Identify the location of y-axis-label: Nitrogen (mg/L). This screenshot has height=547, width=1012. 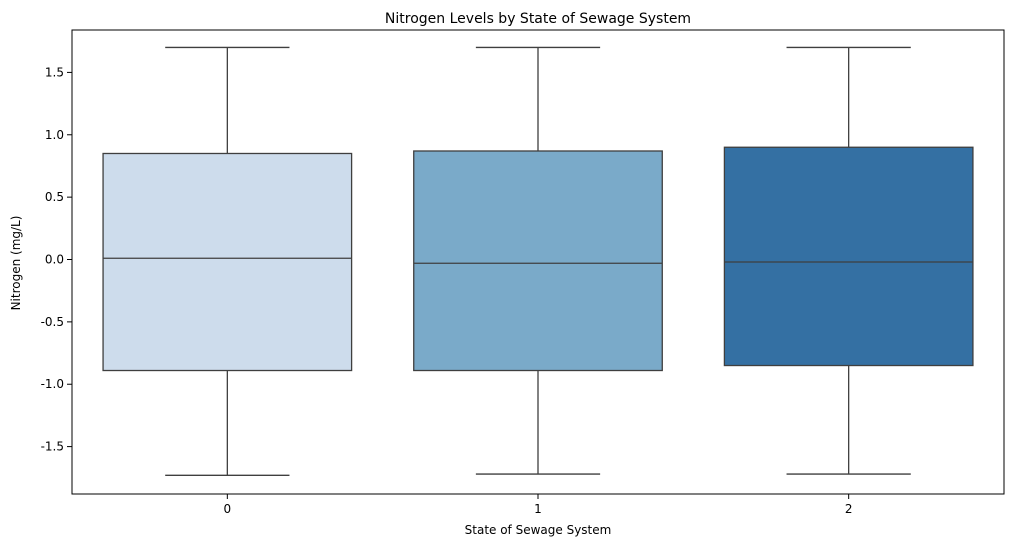
(16, 263).